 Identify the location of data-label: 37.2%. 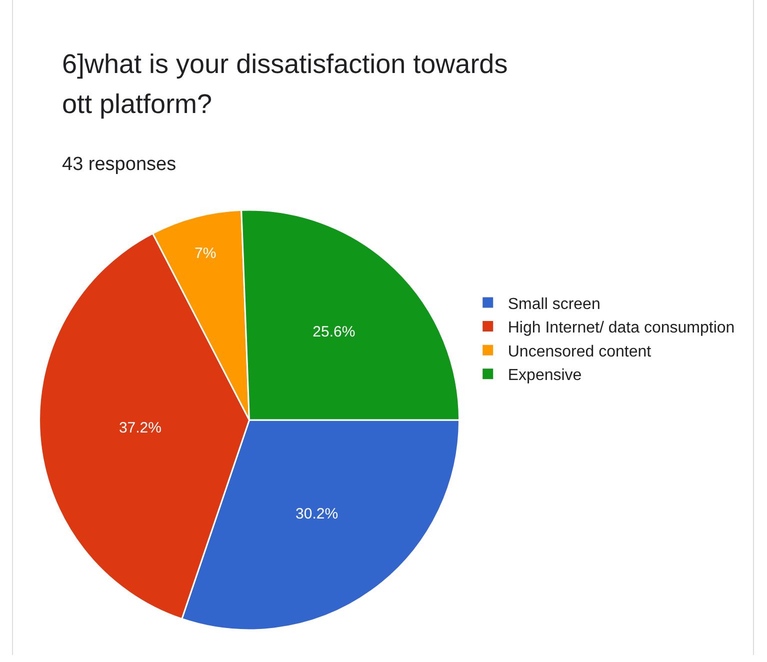
(140, 428).